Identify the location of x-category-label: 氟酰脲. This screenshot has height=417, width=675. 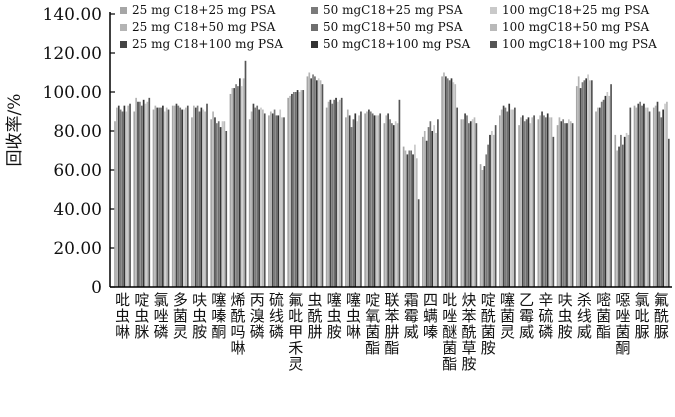
(661, 316).